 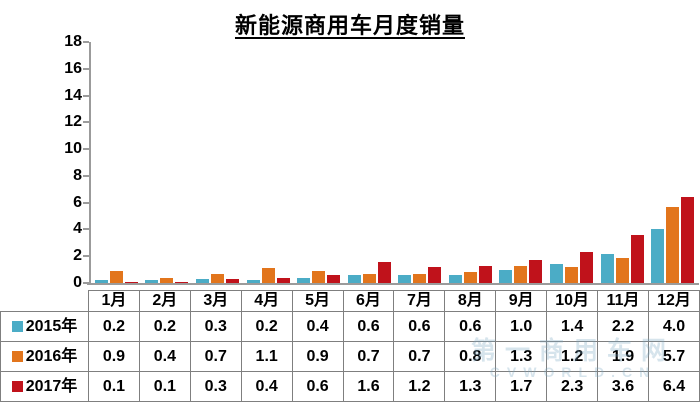 What do you see at coordinates (419, 386) in the screenshot?
I see `value-cell-2017年-7月: 1.2` at bounding box center [419, 386].